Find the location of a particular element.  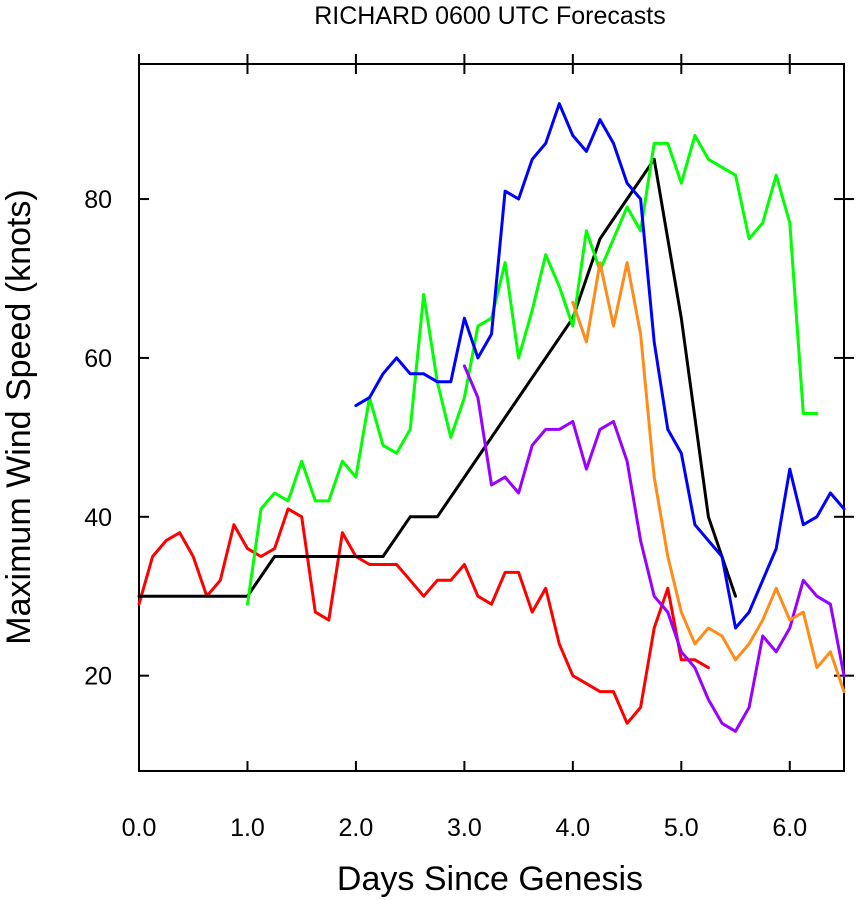

x-tick-label: 1.0 is located at coordinates (247, 828).